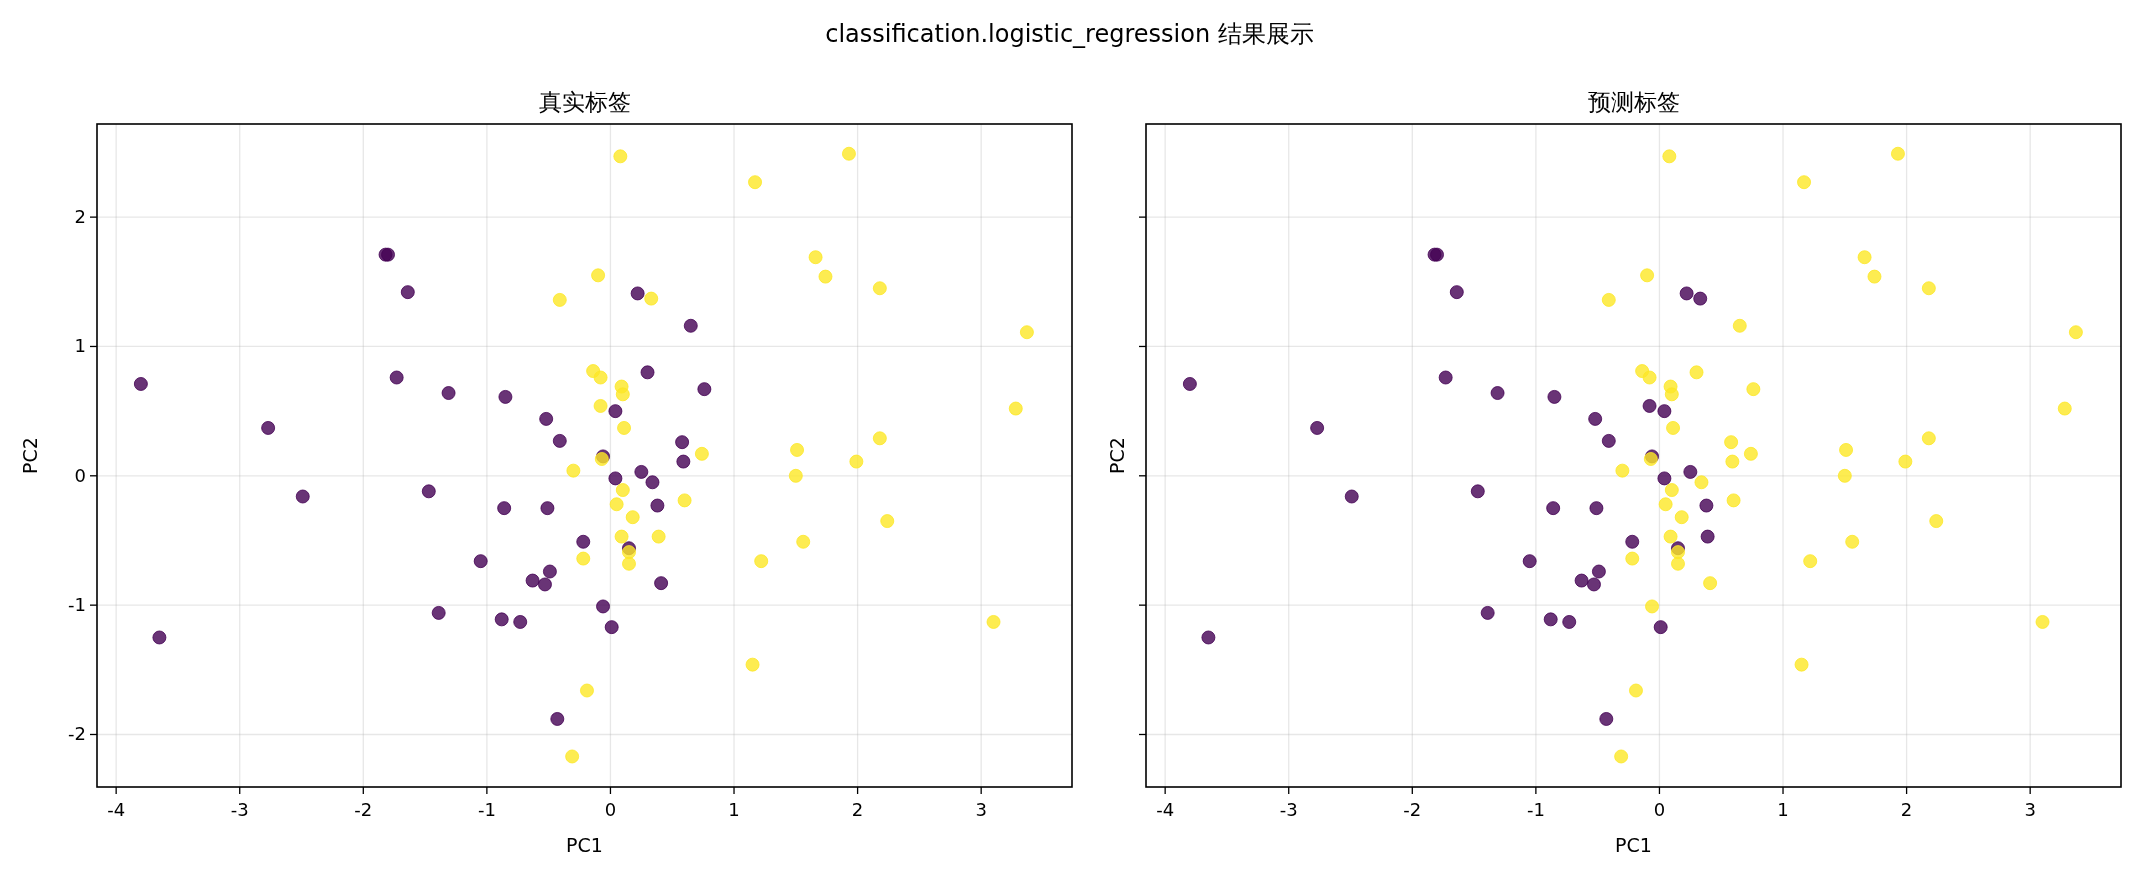 This screenshot has width=2139, height=885. I want to click on y-tick-label: 0, so click(80, 475).